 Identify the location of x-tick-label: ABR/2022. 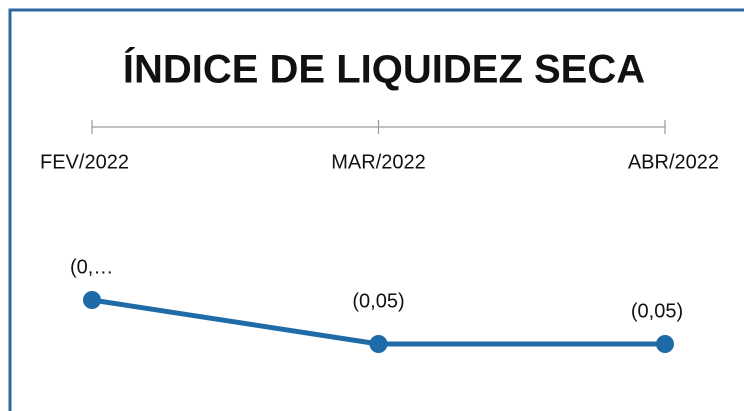
(673, 162).